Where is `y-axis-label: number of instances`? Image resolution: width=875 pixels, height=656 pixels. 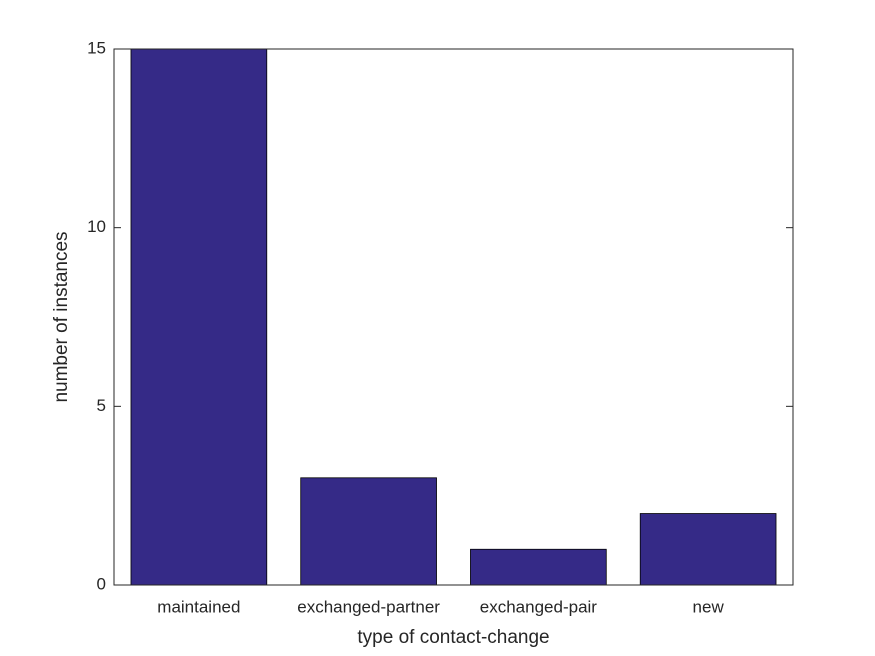 y-axis-label: number of instances is located at coordinates (61, 316).